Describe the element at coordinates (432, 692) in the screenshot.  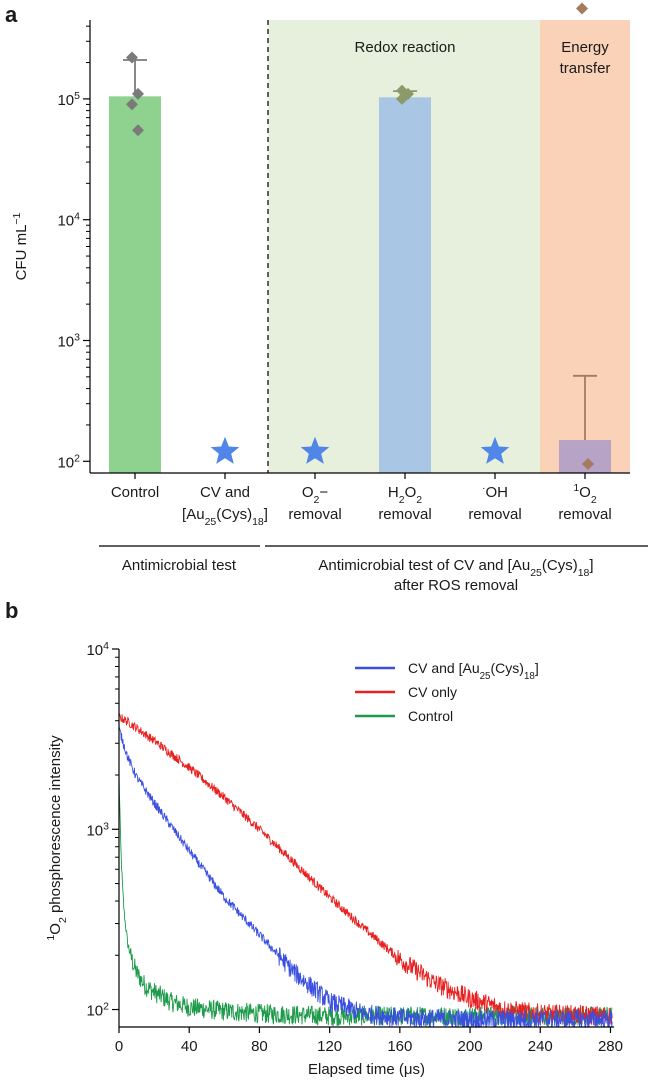
I see `legend-label: CV only` at that location.